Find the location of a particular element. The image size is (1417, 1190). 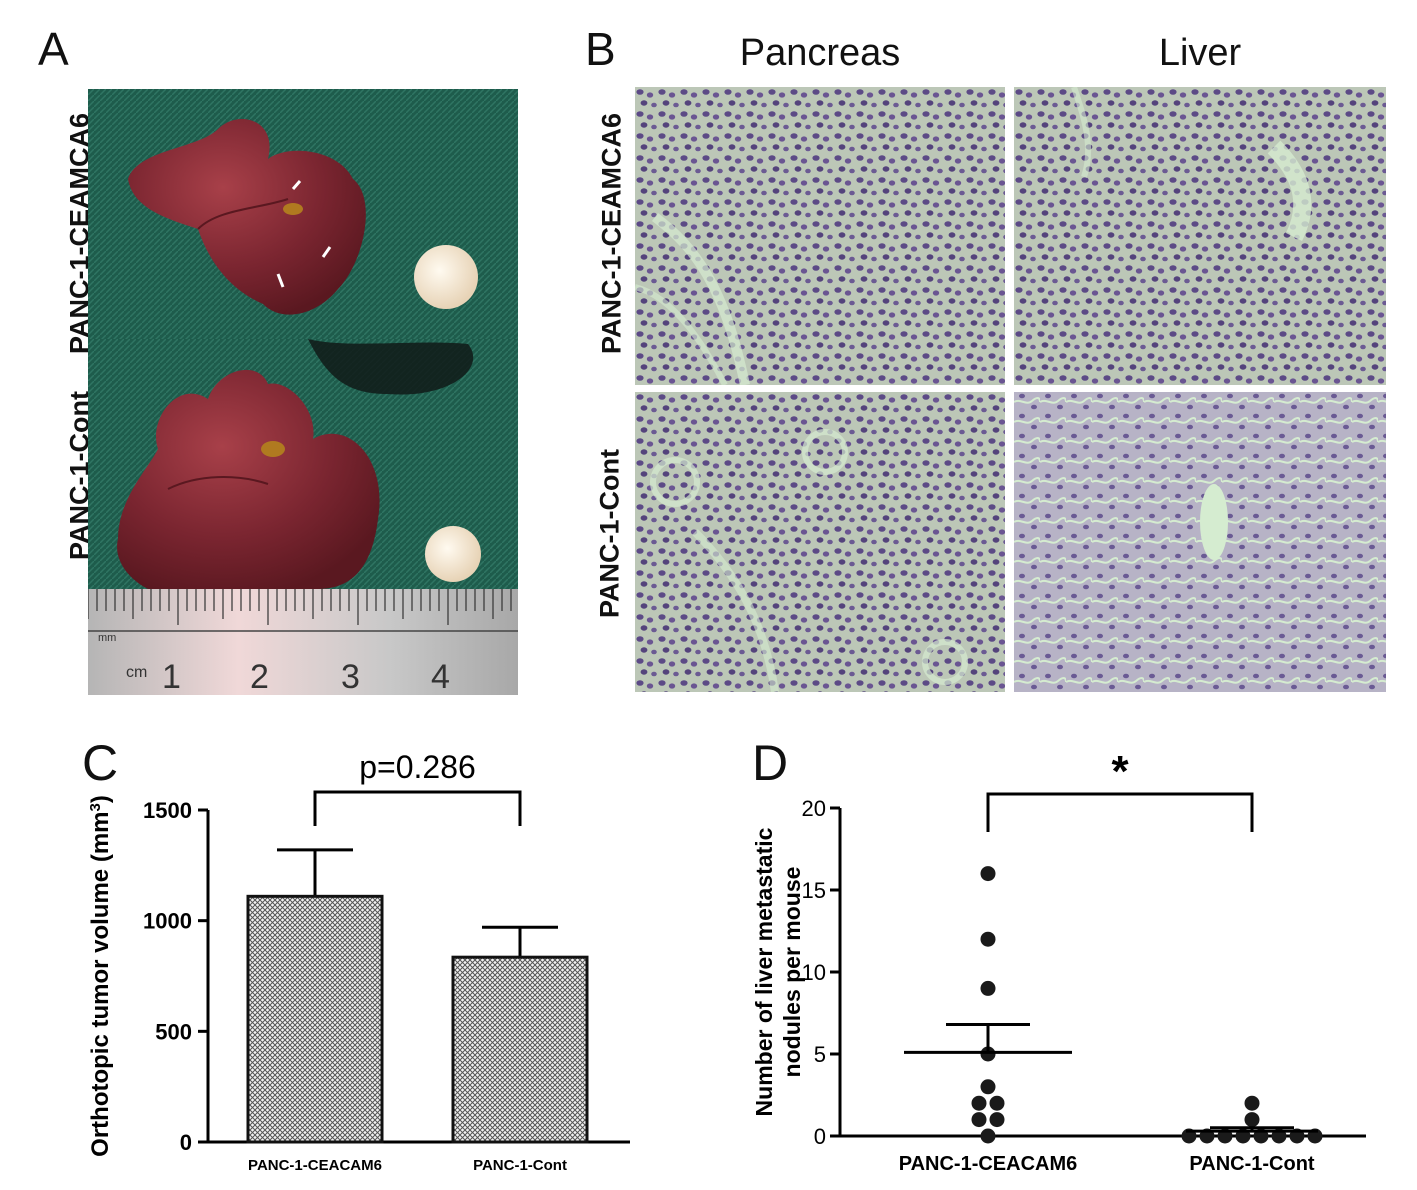

ruler-unit-mm: mm is located at coordinates (107, 638).